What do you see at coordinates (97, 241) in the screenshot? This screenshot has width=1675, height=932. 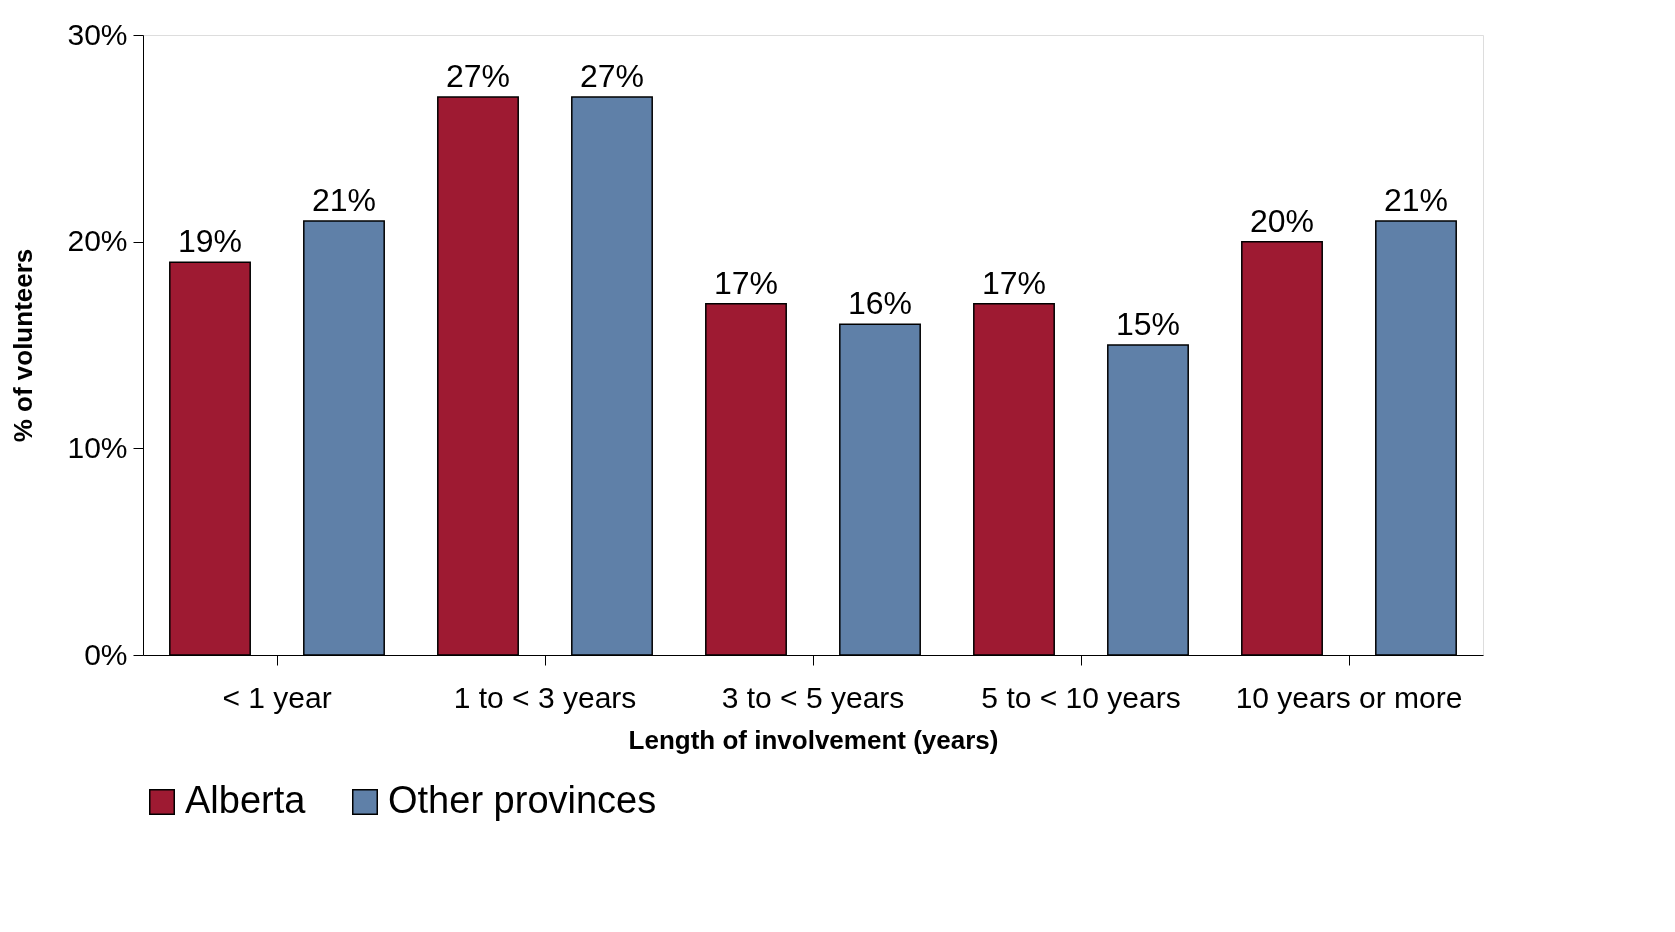 I see `y-tick-label: 20%` at bounding box center [97, 241].